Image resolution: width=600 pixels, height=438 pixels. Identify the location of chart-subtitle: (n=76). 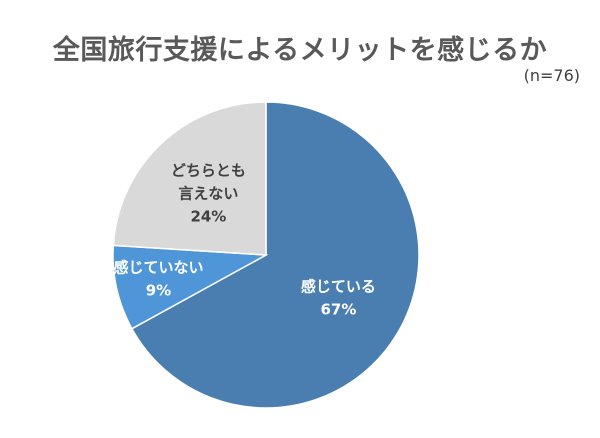
(551, 75).